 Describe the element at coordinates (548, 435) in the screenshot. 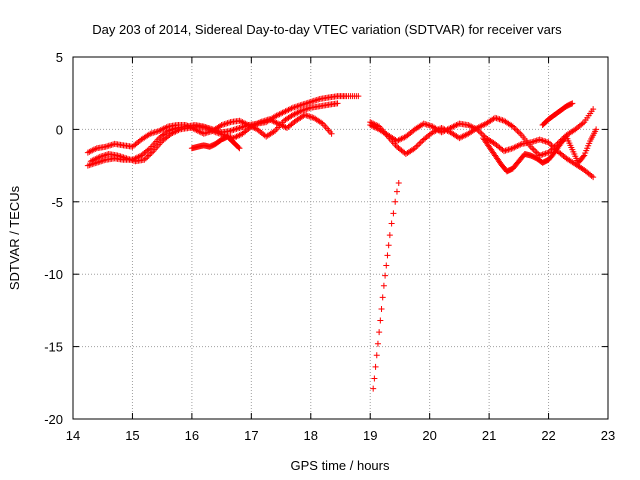

I see `x-tick-label: 22` at that location.